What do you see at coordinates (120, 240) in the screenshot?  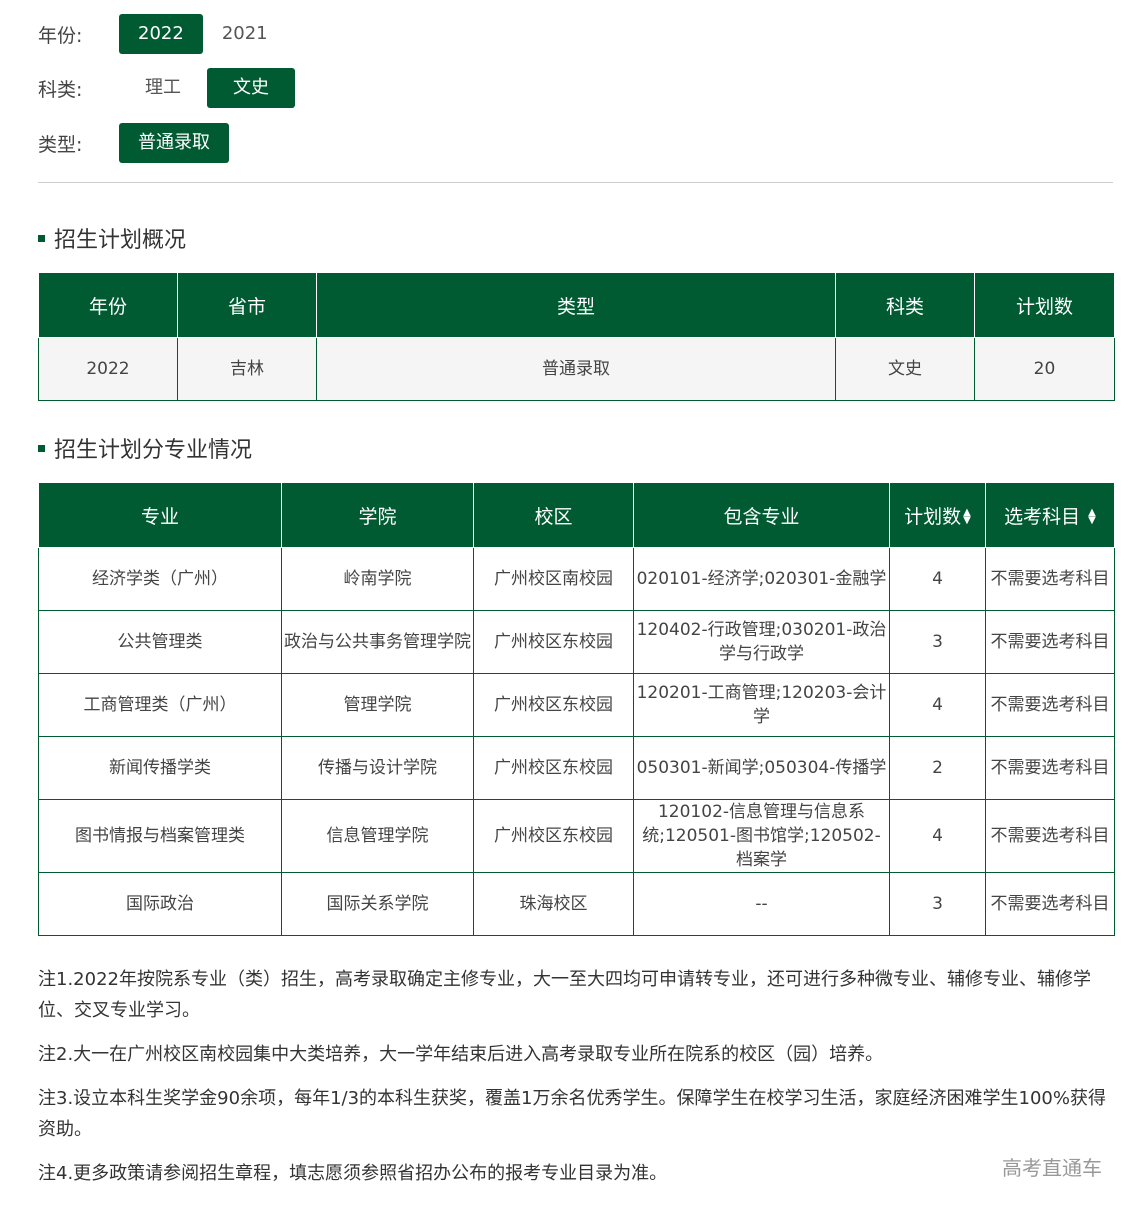 I see `overview-title: 招生计划概况` at bounding box center [120, 240].